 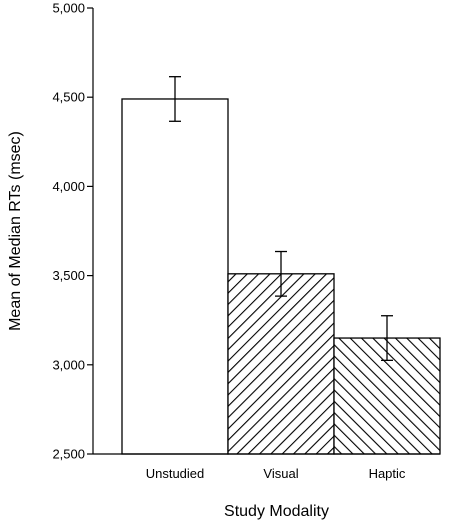 What do you see at coordinates (68, 275) in the screenshot?
I see `y-tick-label: 3,500` at bounding box center [68, 275].